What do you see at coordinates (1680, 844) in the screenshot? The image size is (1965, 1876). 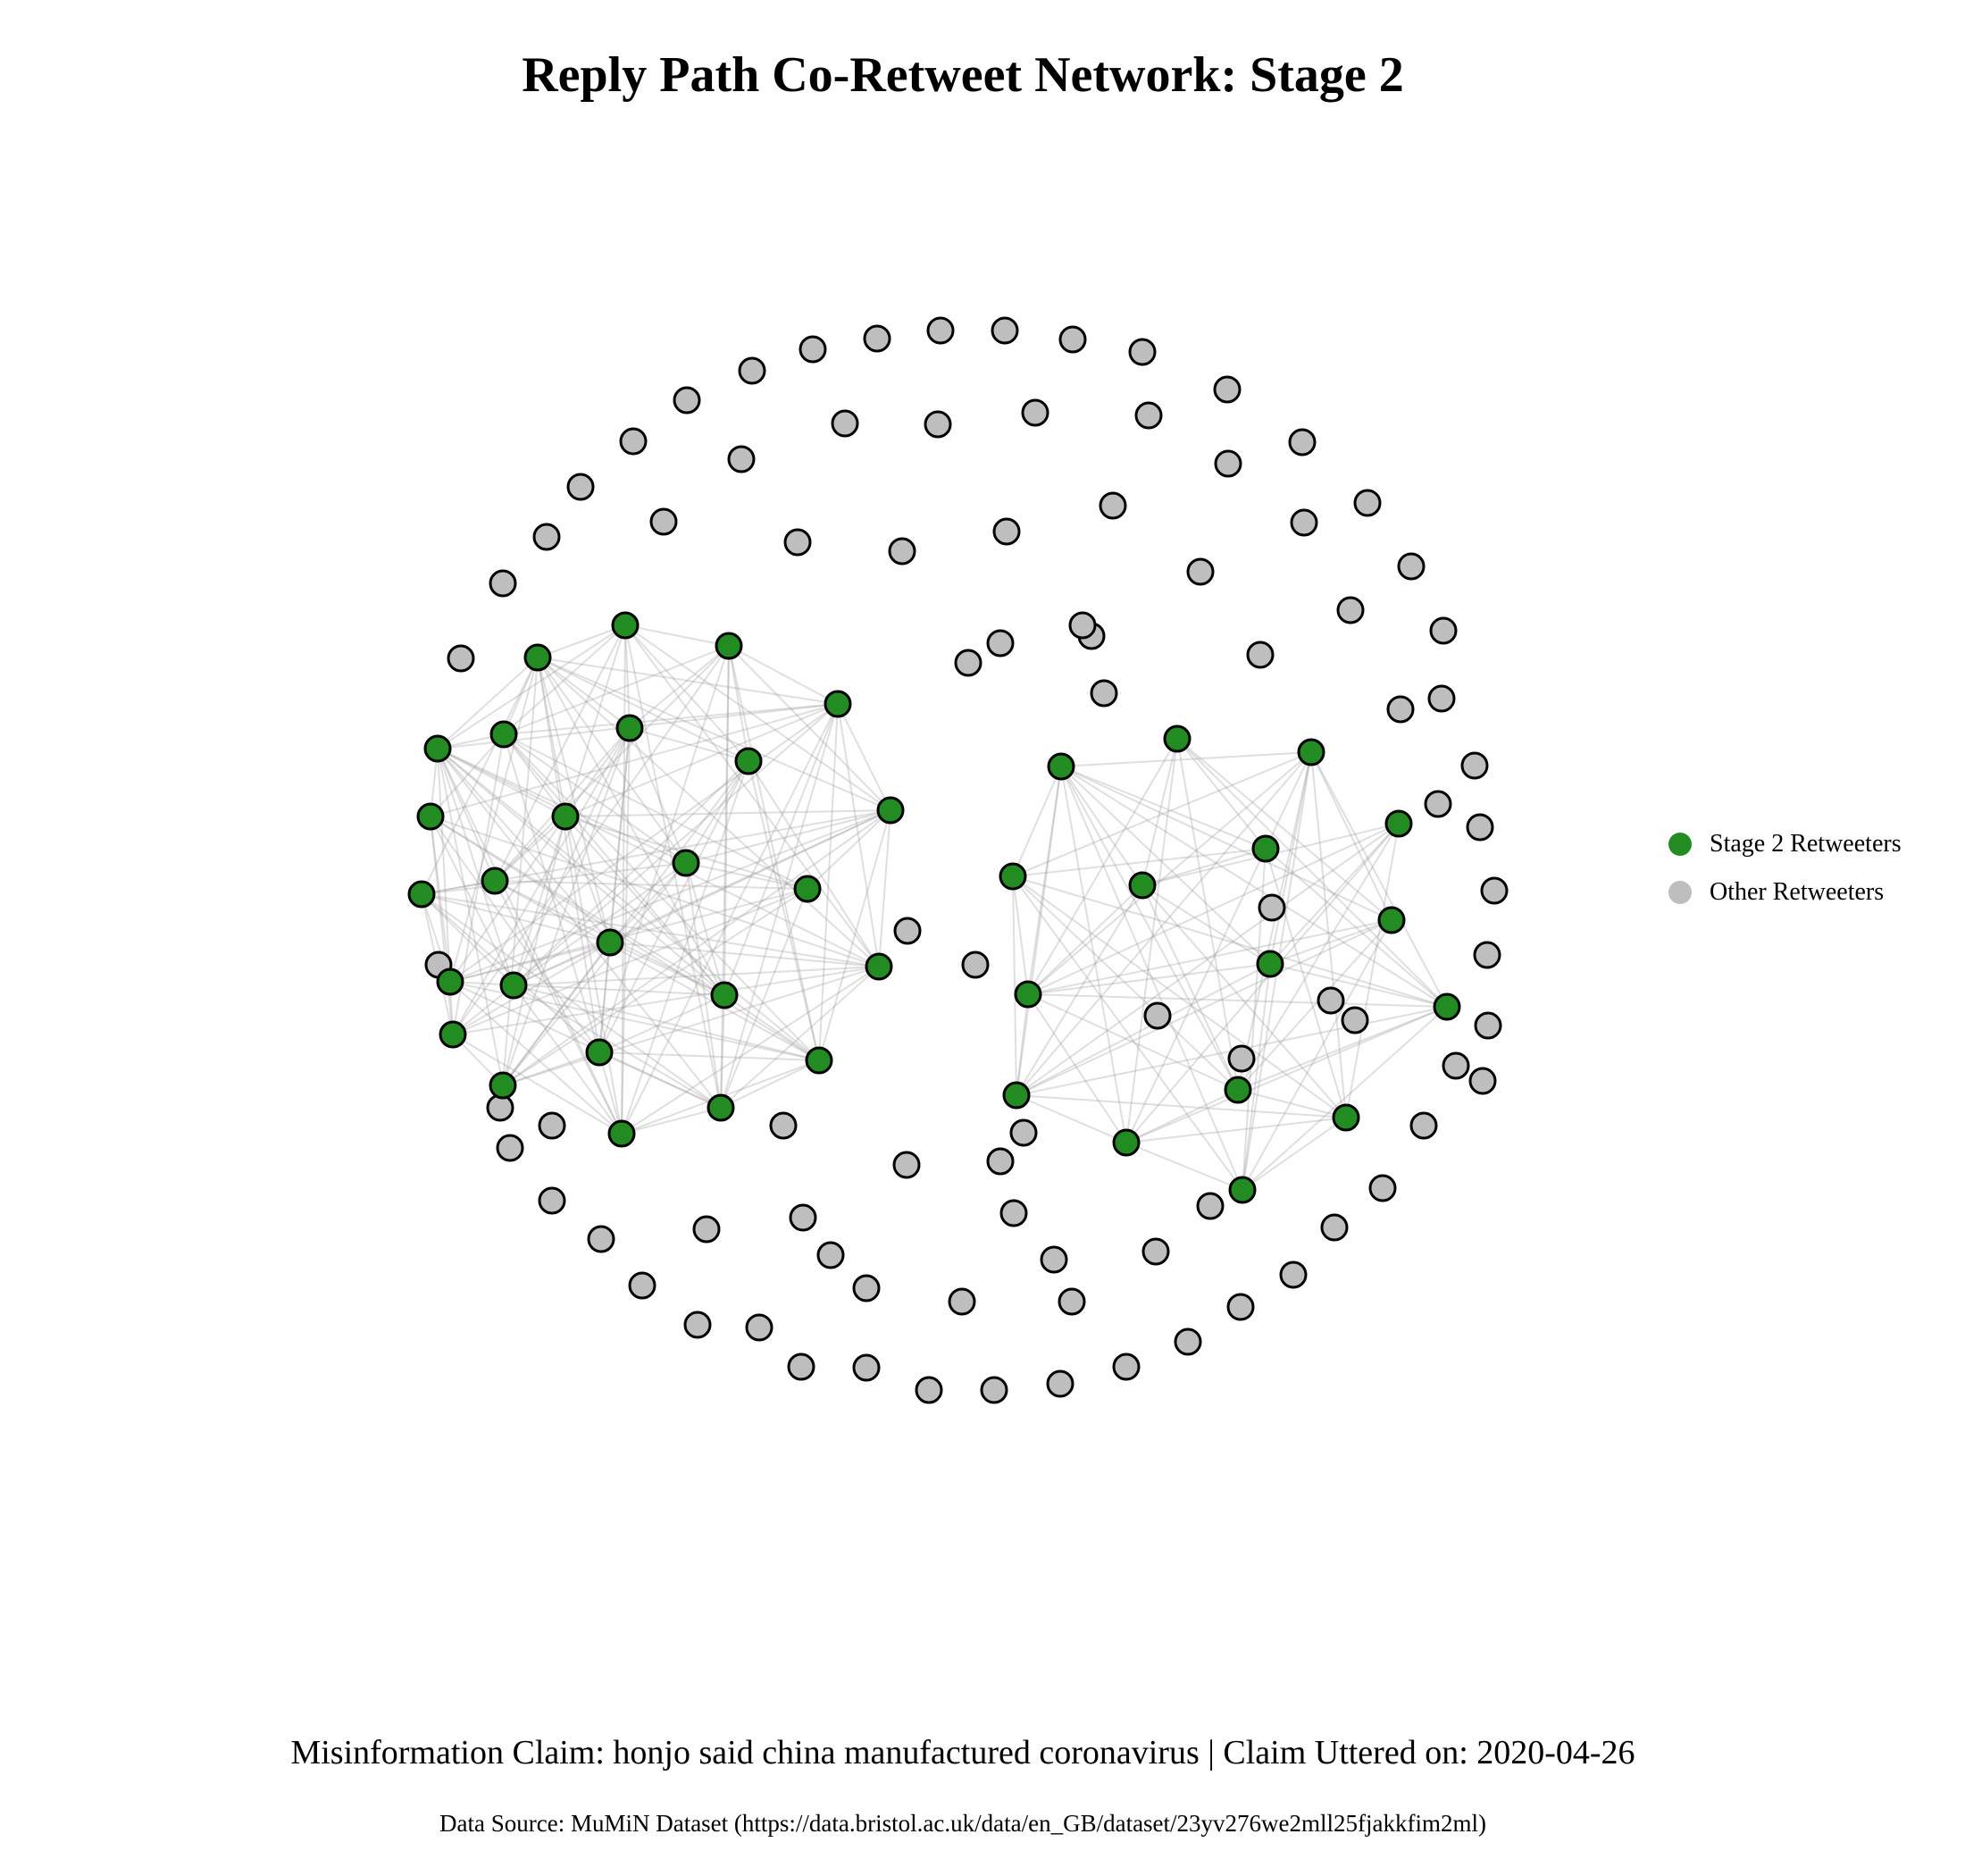 I see `legend-marker-stage2` at bounding box center [1680, 844].